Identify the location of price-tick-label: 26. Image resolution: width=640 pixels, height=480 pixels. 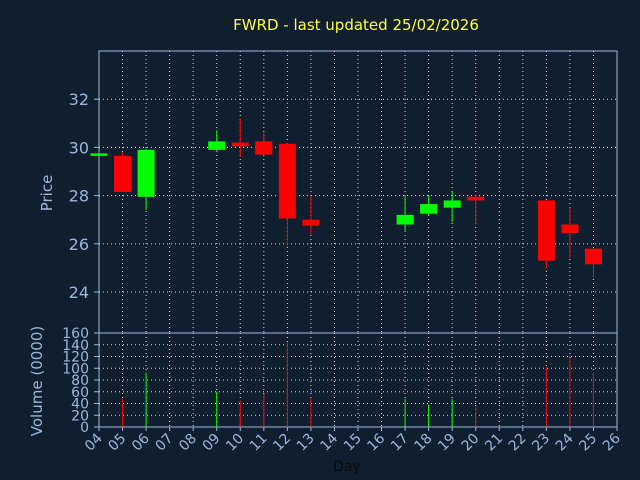
(79, 244).